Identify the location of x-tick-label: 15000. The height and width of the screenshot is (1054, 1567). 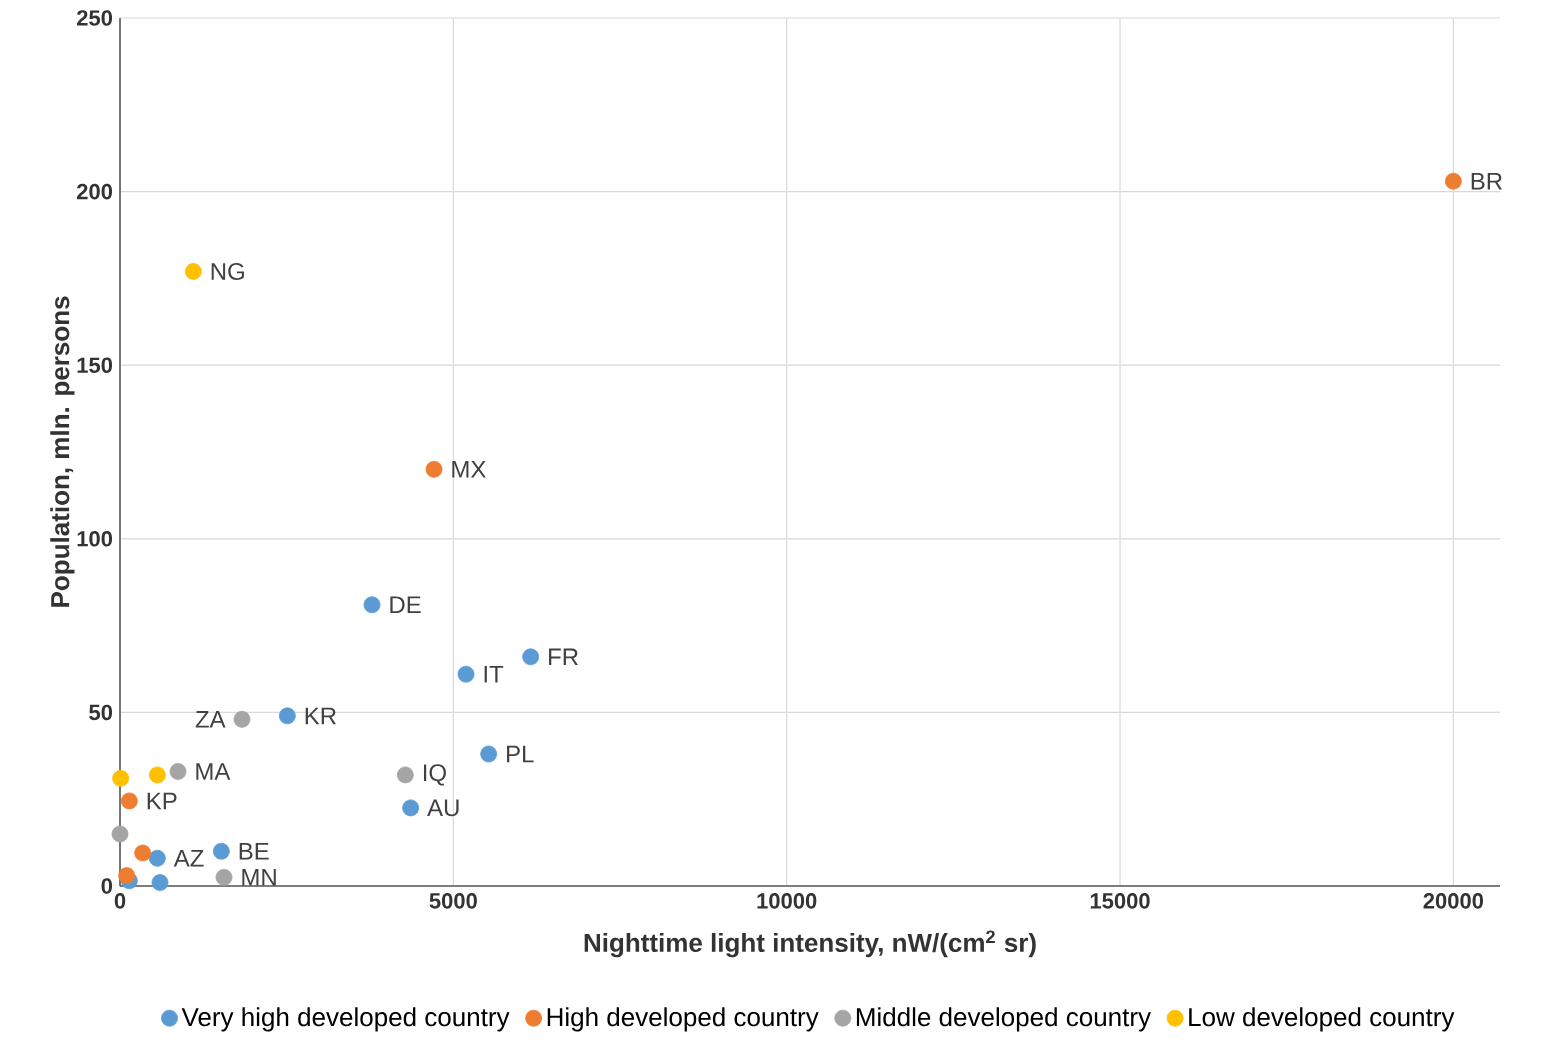
(1120, 901).